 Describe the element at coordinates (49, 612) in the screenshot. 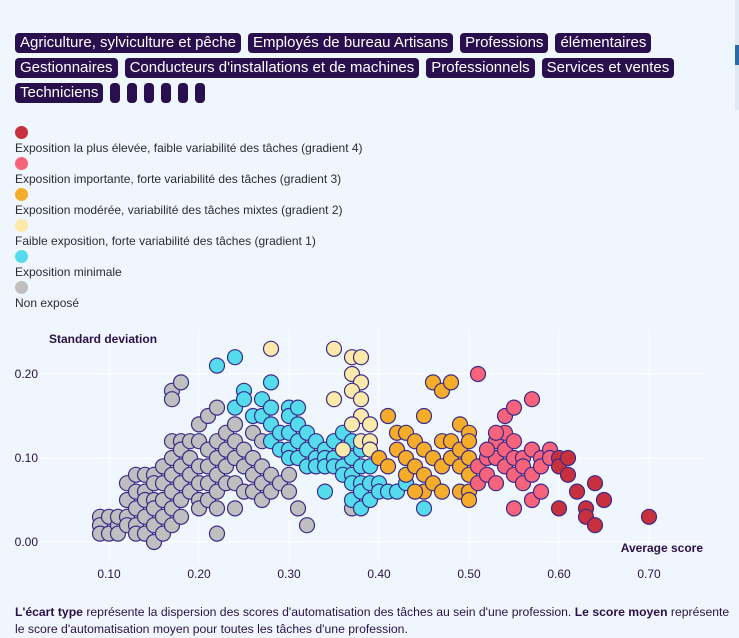

I see `note-term-std: L'écart type` at that location.